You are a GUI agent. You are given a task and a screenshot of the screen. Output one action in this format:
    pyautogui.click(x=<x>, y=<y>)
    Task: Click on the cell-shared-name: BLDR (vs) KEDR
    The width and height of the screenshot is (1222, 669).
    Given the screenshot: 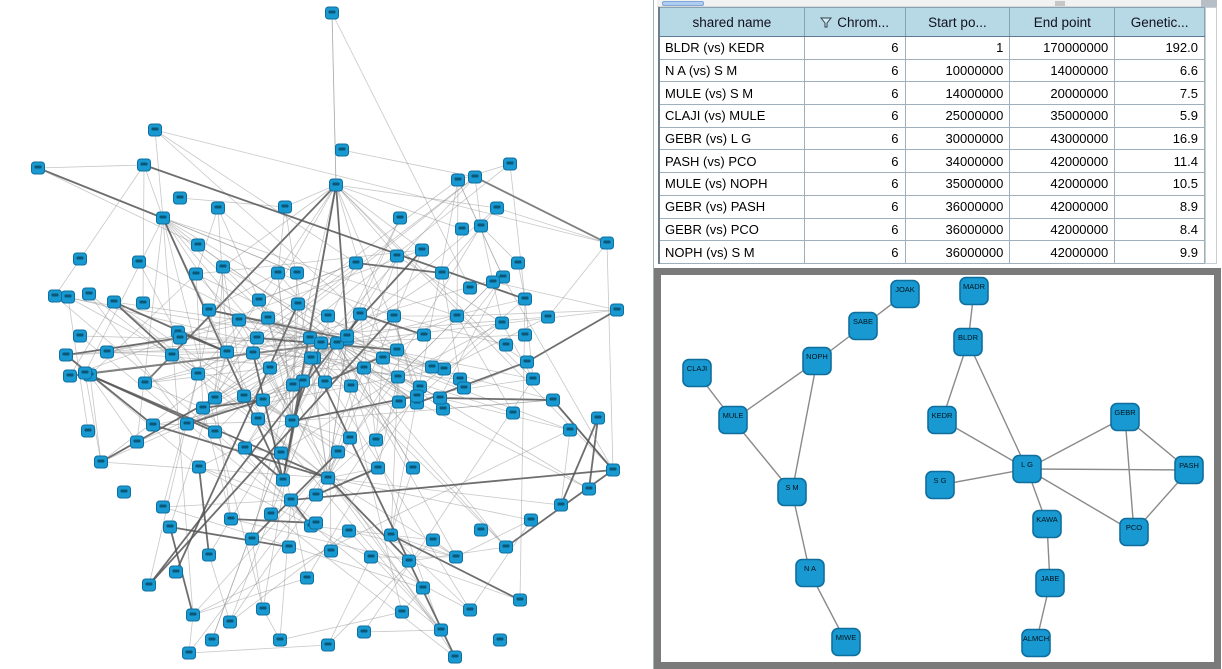 What is the action you would take?
    pyautogui.click(x=731, y=48)
    